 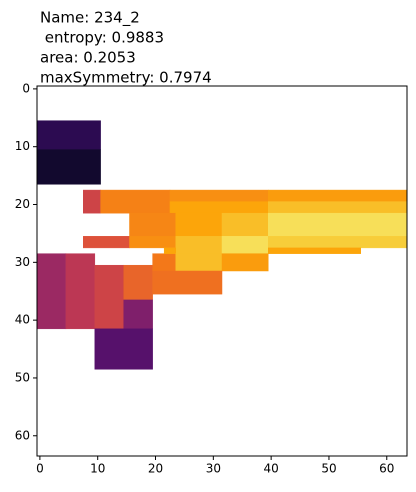 I want to click on x-tick-label: 10, so click(x=97, y=469).